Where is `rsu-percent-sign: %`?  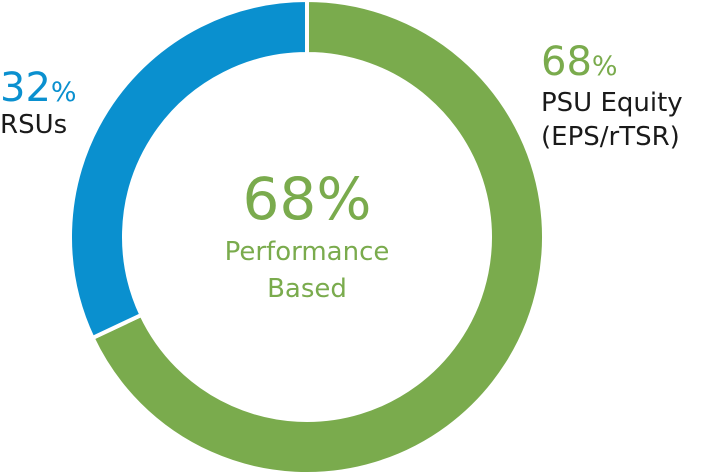
rsu-percent-sign: % is located at coordinates (63, 92).